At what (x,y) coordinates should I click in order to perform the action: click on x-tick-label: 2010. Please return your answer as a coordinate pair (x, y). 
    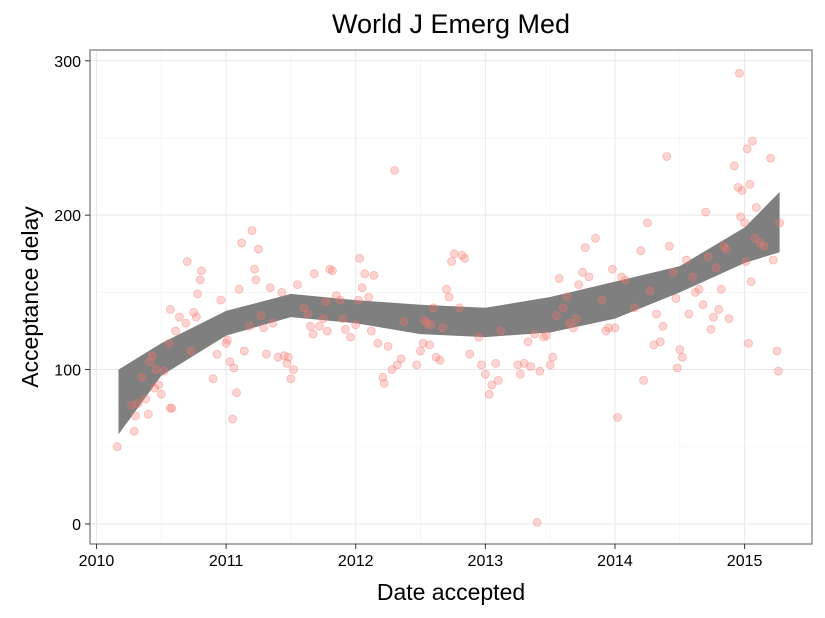
    Looking at the image, I should click on (97, 561).